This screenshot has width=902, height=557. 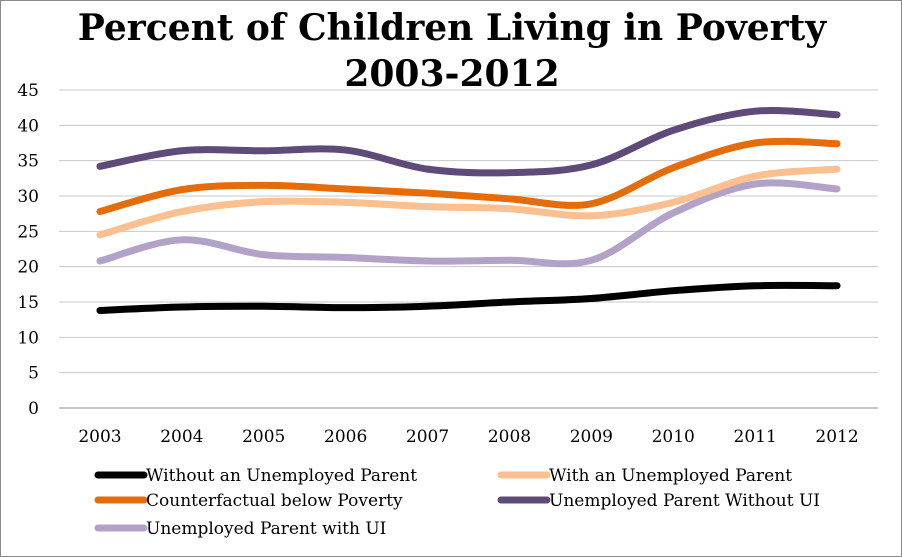 I want to click on legend-item-with-an-unemployed-parent: With an Unemployed Parent, so click(x=644, y=476).